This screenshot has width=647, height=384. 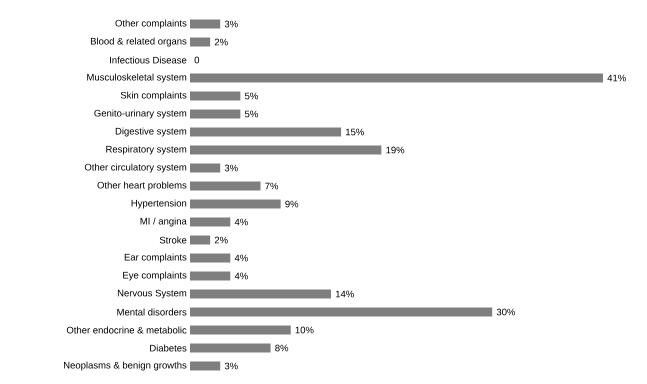 I want to click on data-label: 8%, so click(x=281, y=348).